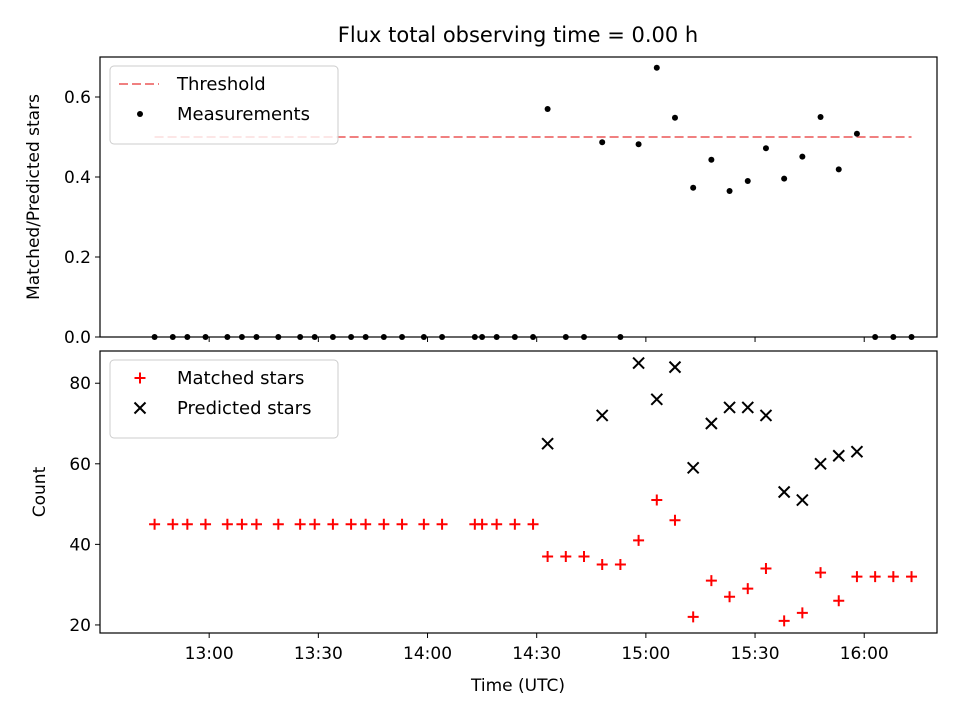 This screenshot has width=960, height=720. I want to click on bottom-legend-label: Matched stars, so click(240, 378).